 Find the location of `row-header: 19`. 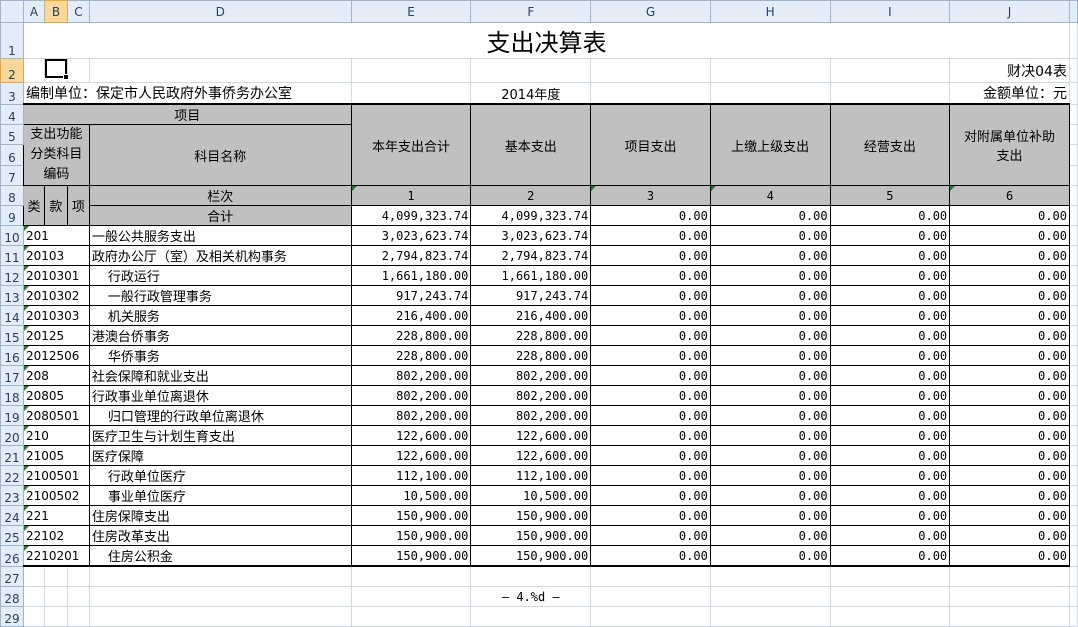

row-header: 19 is located at coordinates (12, 415).